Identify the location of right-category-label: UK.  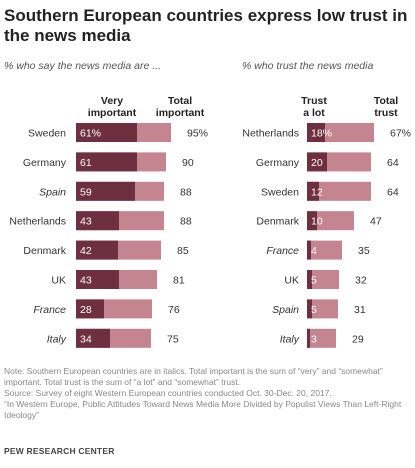
(291, 281).